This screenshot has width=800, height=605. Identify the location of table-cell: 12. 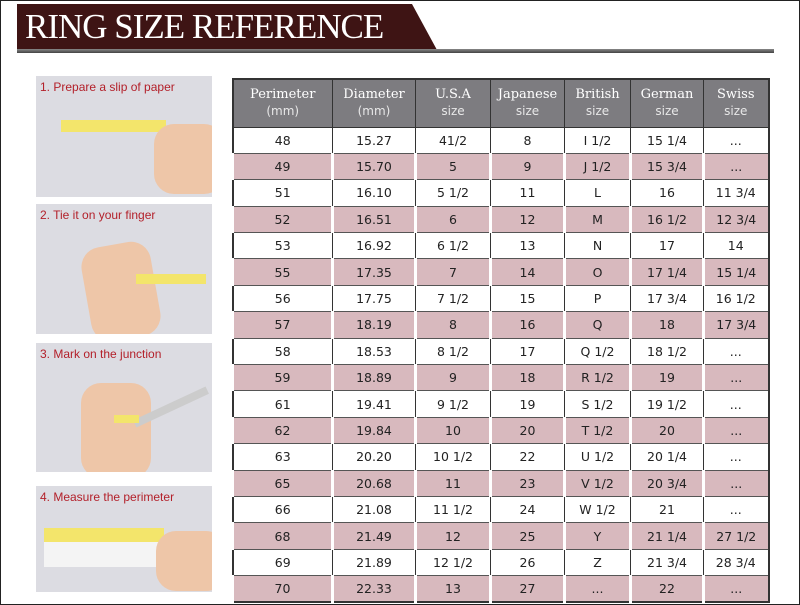
(527, 220).